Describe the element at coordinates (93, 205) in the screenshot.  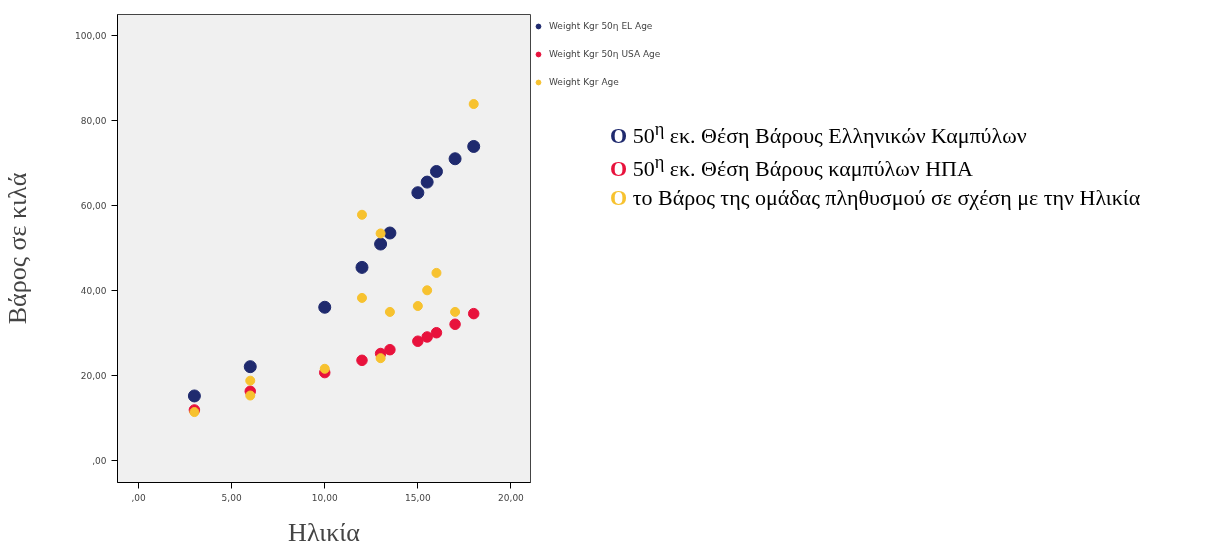
I see `y-tick-label: 60,00` at that location.